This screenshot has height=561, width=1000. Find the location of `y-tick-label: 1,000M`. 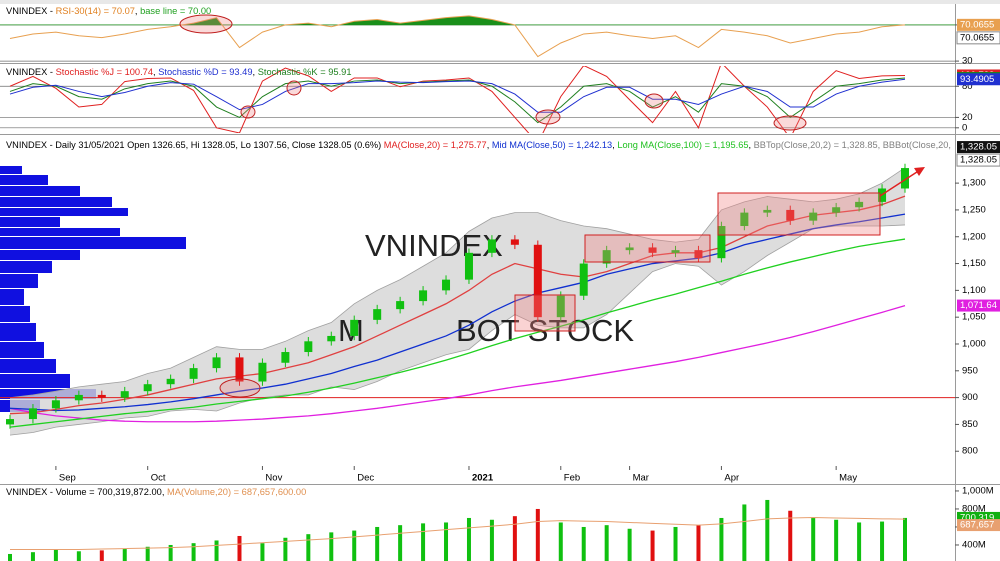

y-tick-label: 1,000M is located at coordinates (978, 490).